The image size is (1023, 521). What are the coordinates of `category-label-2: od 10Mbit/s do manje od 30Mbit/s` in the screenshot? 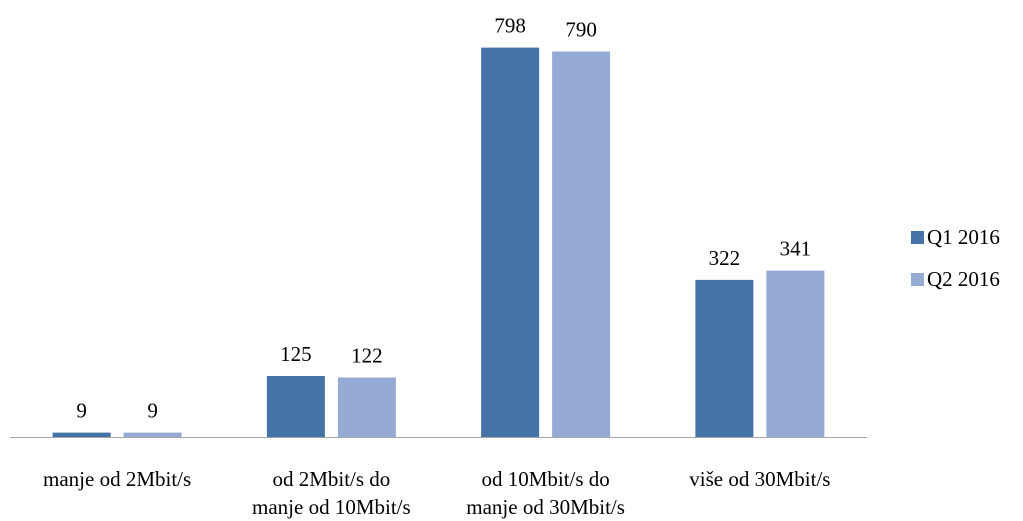 It's located at (545, 493).